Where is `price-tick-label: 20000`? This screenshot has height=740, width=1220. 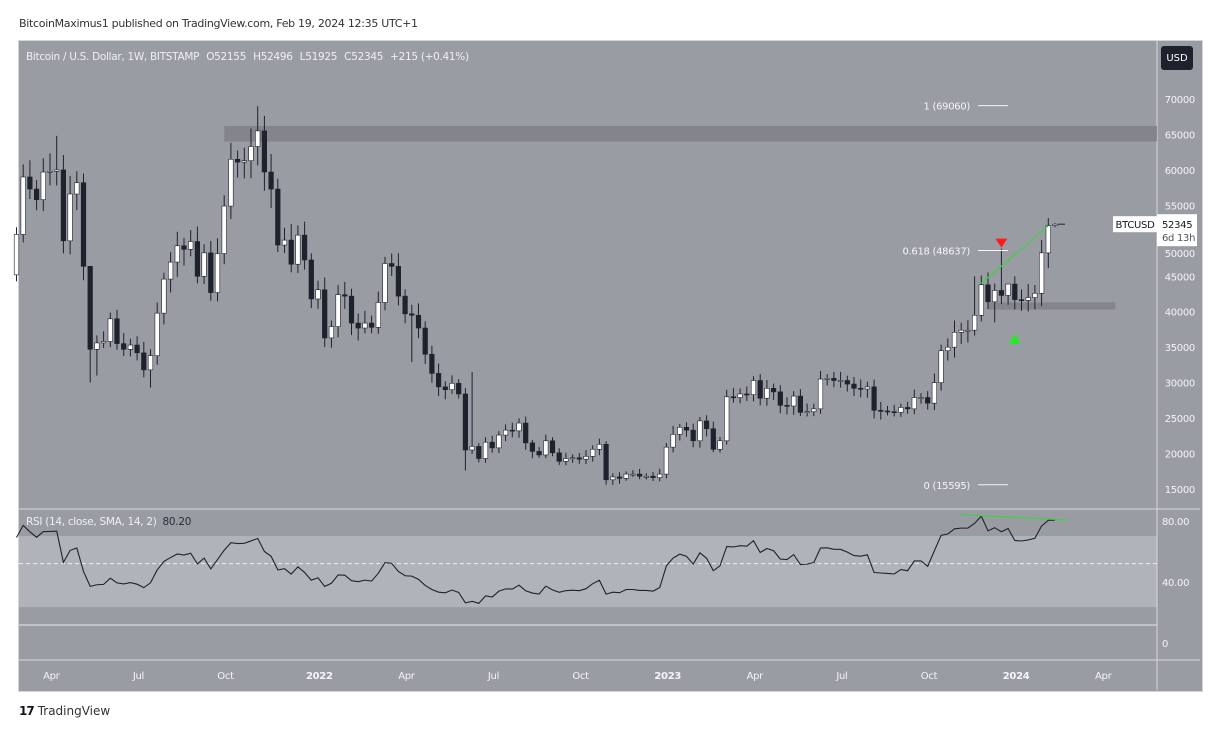 price-tick-label: 20000 is located at coordinates (1180, 455).